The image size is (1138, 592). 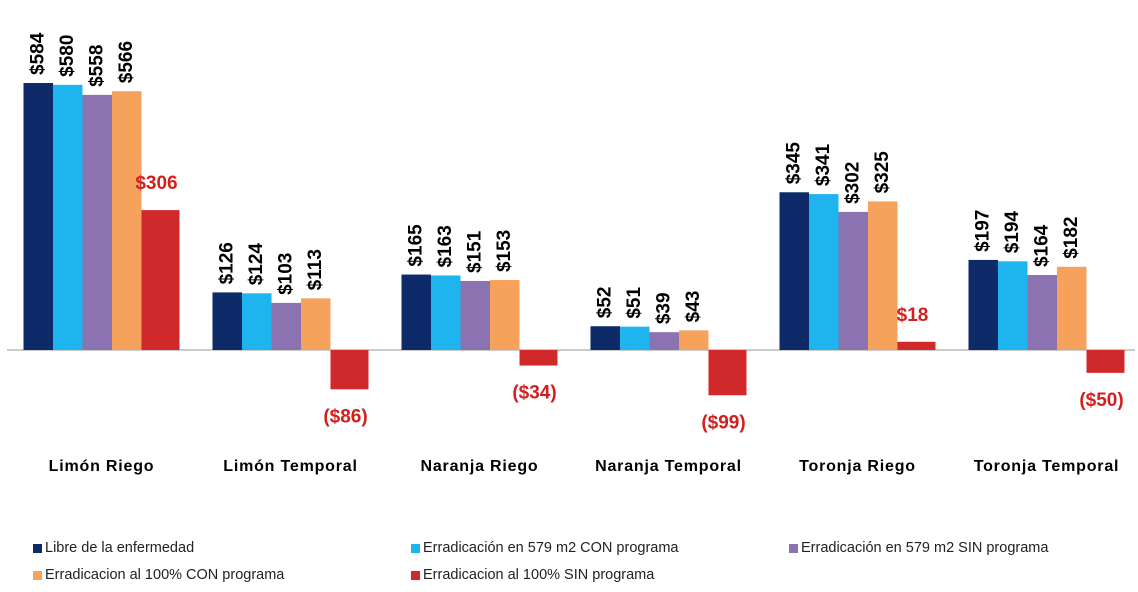 I want to click on data-label: $151, so click(x=474, y=251).